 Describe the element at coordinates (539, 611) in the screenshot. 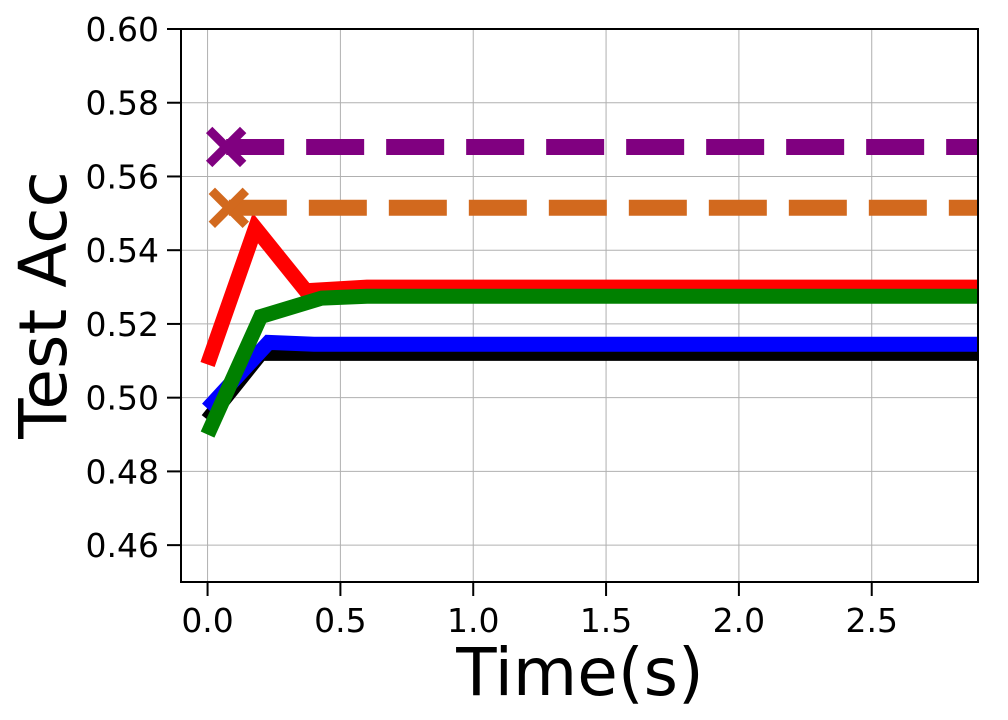

I see `x-axis-ticks: 0.0 0.5 1.0 1.5 2.0 2.5` at that location.